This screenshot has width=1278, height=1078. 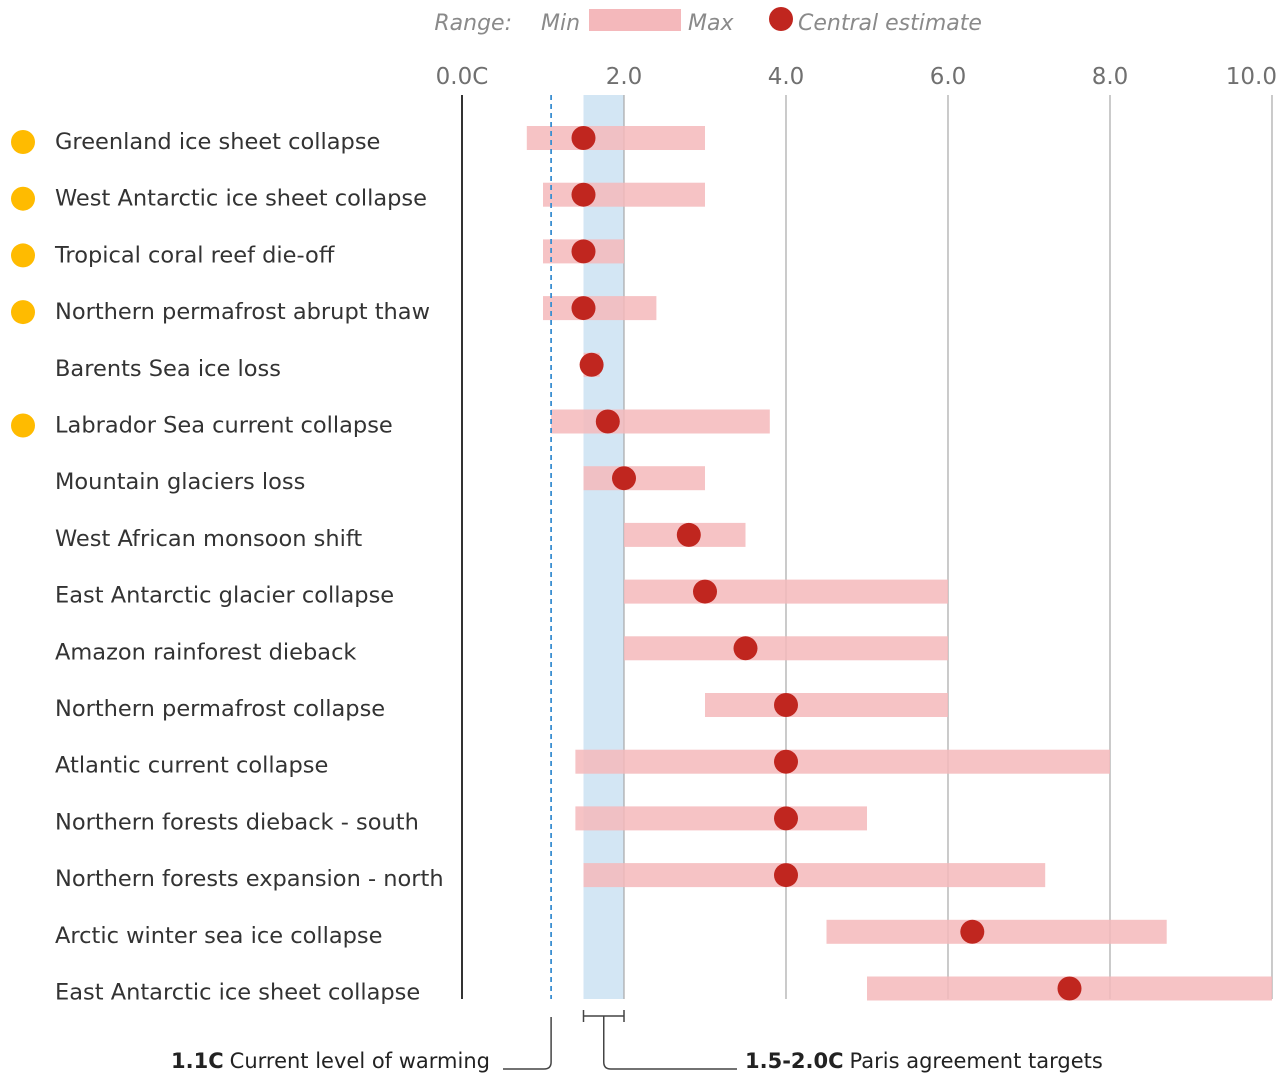 I want to click on x-tick-labels: 0.0C 2.0 4.0 6.0 8.0 10.0, so click(x=856, y=77).